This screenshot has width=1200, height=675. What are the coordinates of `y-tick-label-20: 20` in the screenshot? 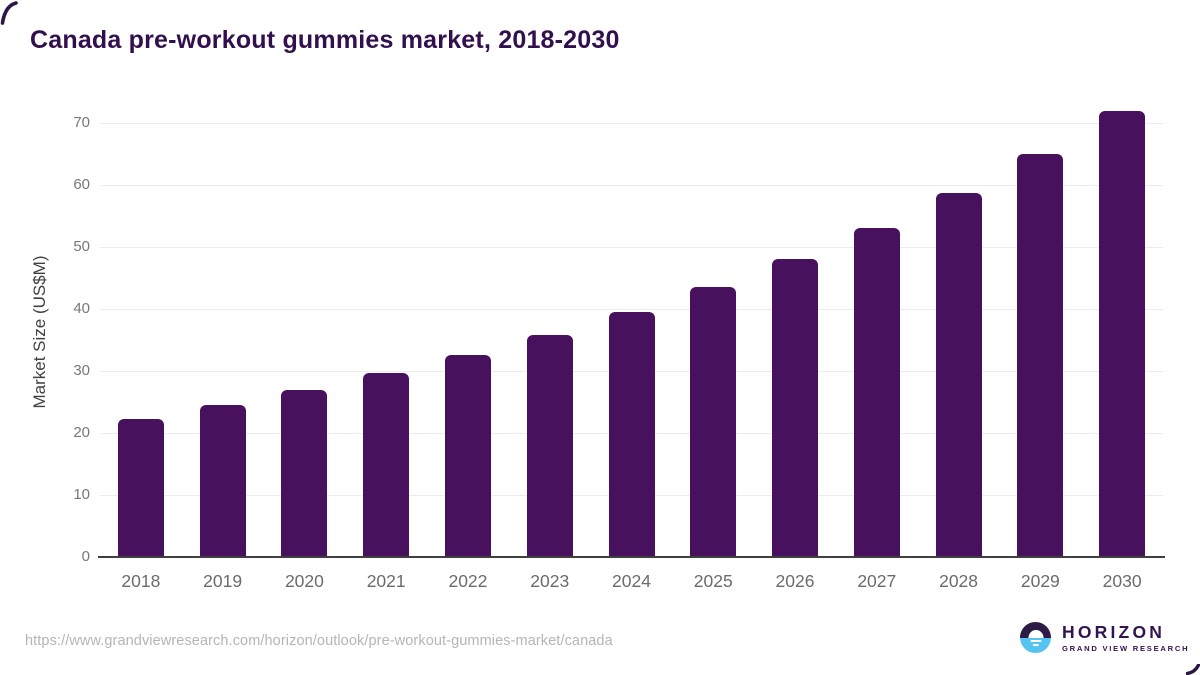 It's located at (81, 432).